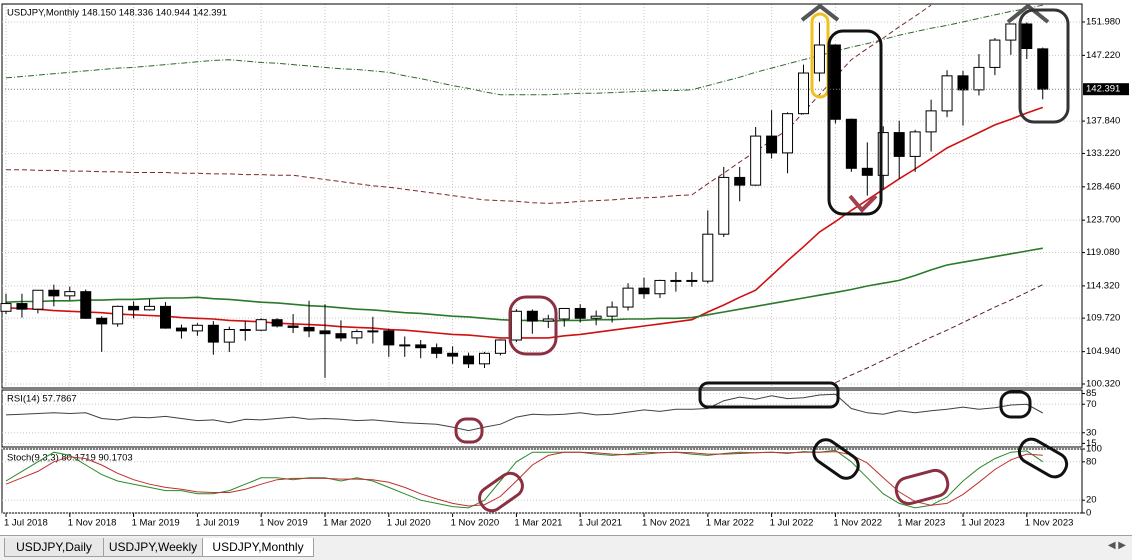 This screenshot has height=560, width=1132. I want to click on x-tick-label: 1 Nov 2020, so click(475, 523).